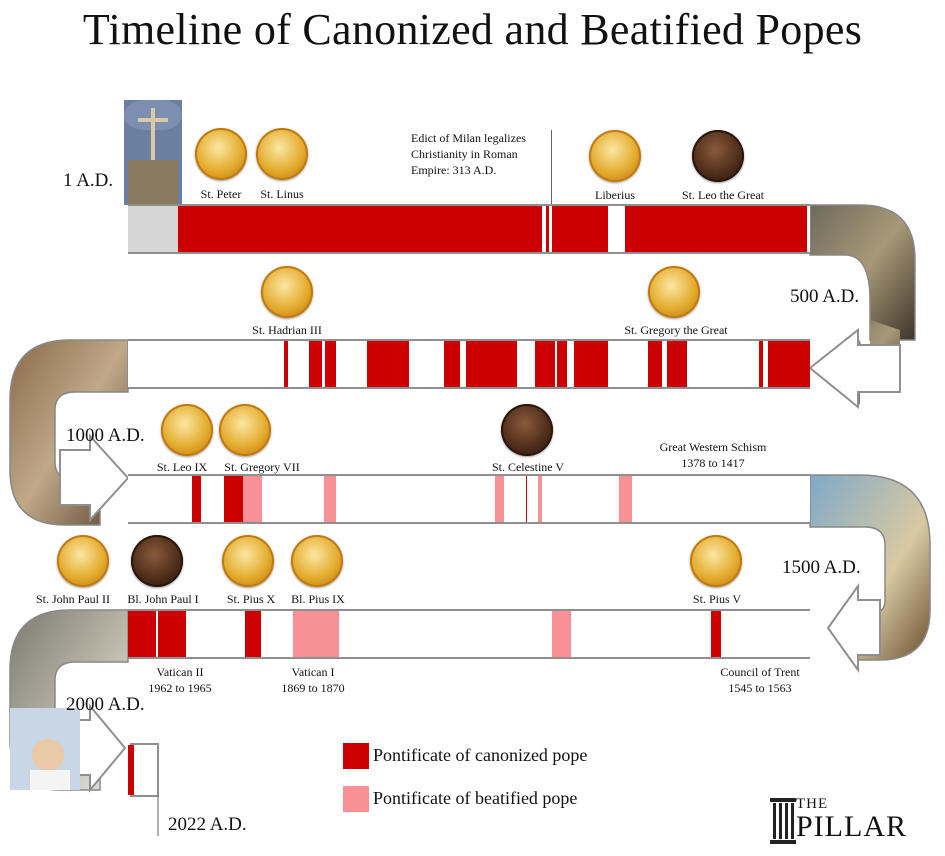 The width and height of the screenshot is (945, 856). Describe the element at coordinates (551, 168) in the screenshot. I see `edict-marker-line` at that location.